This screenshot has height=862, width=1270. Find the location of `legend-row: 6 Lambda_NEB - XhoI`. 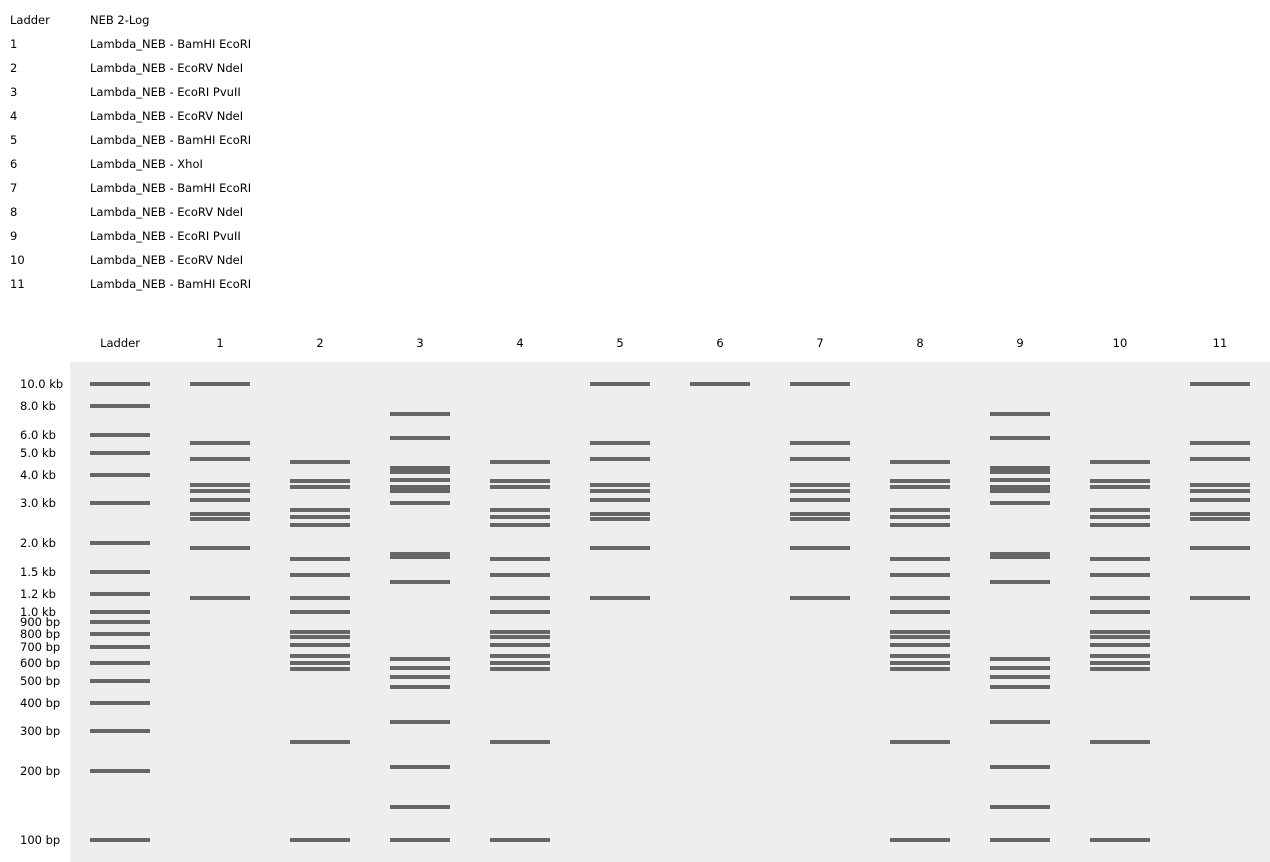

legend-row: 6 Lambda_NEB - XhoI is located at coordinates (635, 164).